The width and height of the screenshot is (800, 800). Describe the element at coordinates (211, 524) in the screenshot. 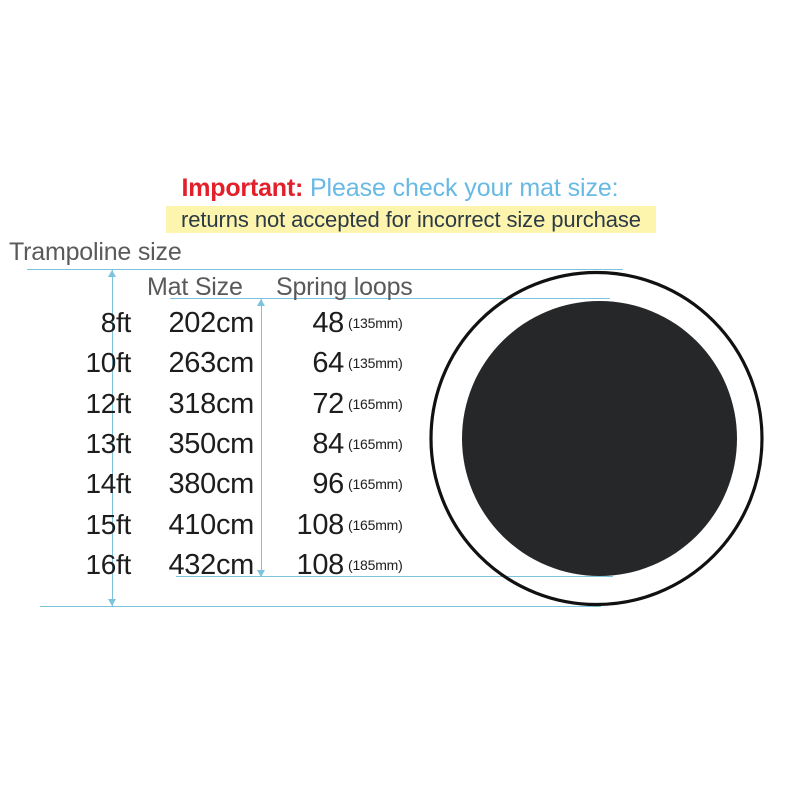

I see `cell-mat-size: 410cm` at that location.